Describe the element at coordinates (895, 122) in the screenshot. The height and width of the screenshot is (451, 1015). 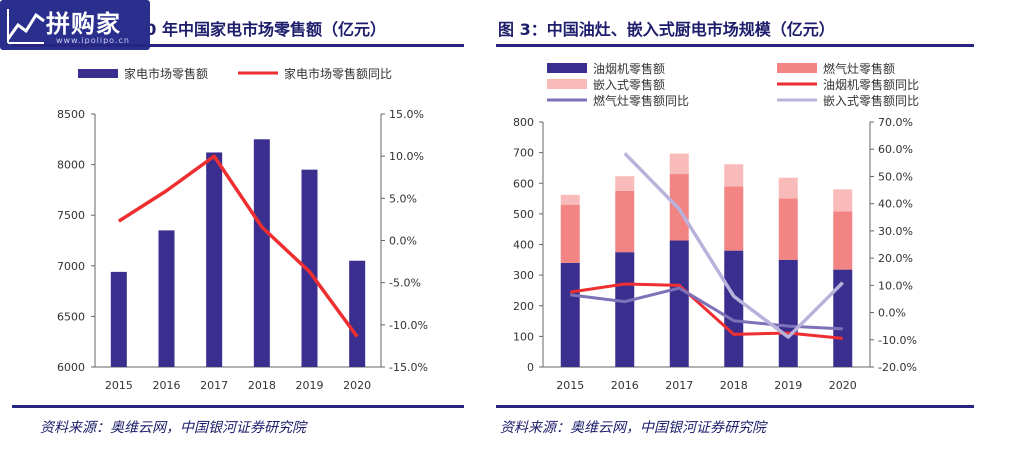
I see `y-tick-label-right: 70.0%` at that location.